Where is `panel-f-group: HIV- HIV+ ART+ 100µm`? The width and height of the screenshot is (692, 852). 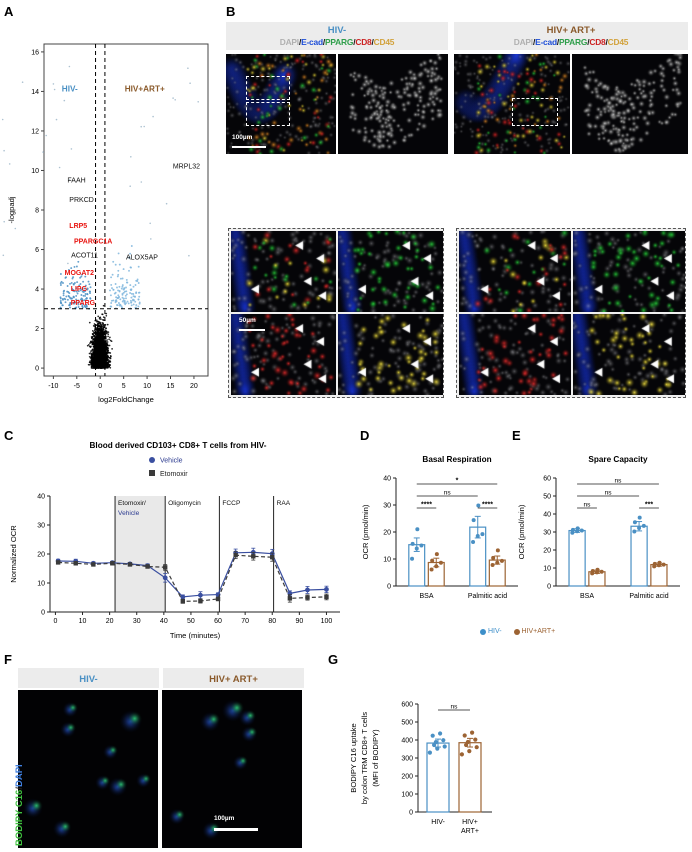 panel-f-group: HIV- HIV+ ART+ 100µm is located at coordinates (161, 759).